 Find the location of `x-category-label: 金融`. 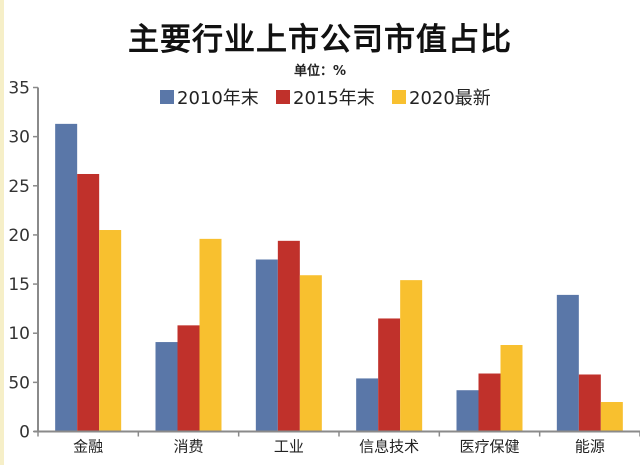

x-category-label: 金融 is located at coordinates (88, 447).